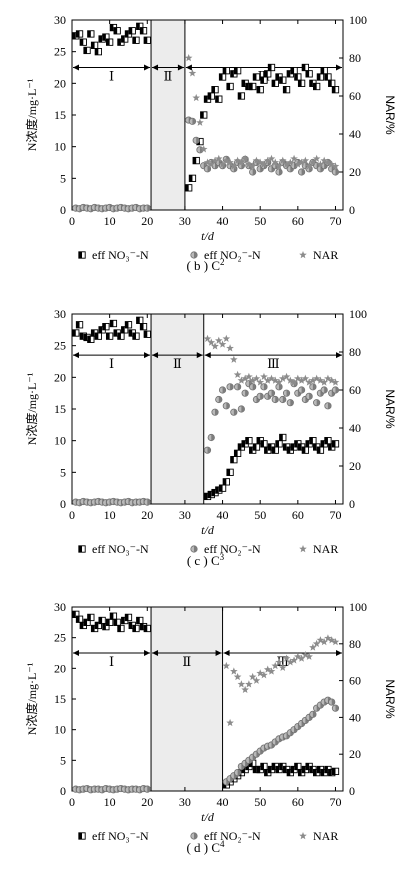  Describe the element at coordinates (185, 802) in the screenshot. I see `x-tick-label: 30` at that location.